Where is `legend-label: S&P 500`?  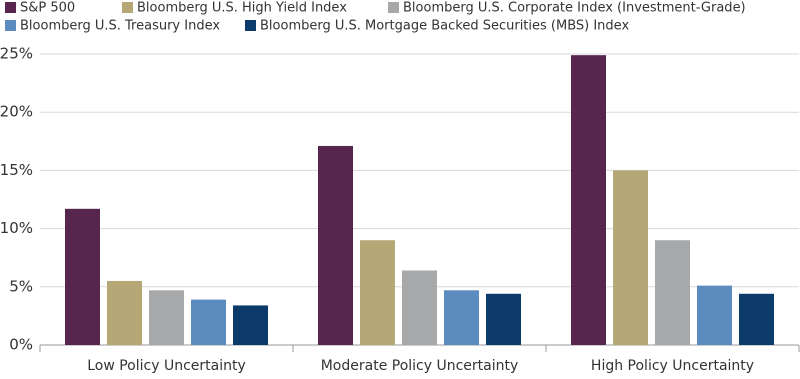 legend-label: S&P 500 is located at coordinates (47, 8).